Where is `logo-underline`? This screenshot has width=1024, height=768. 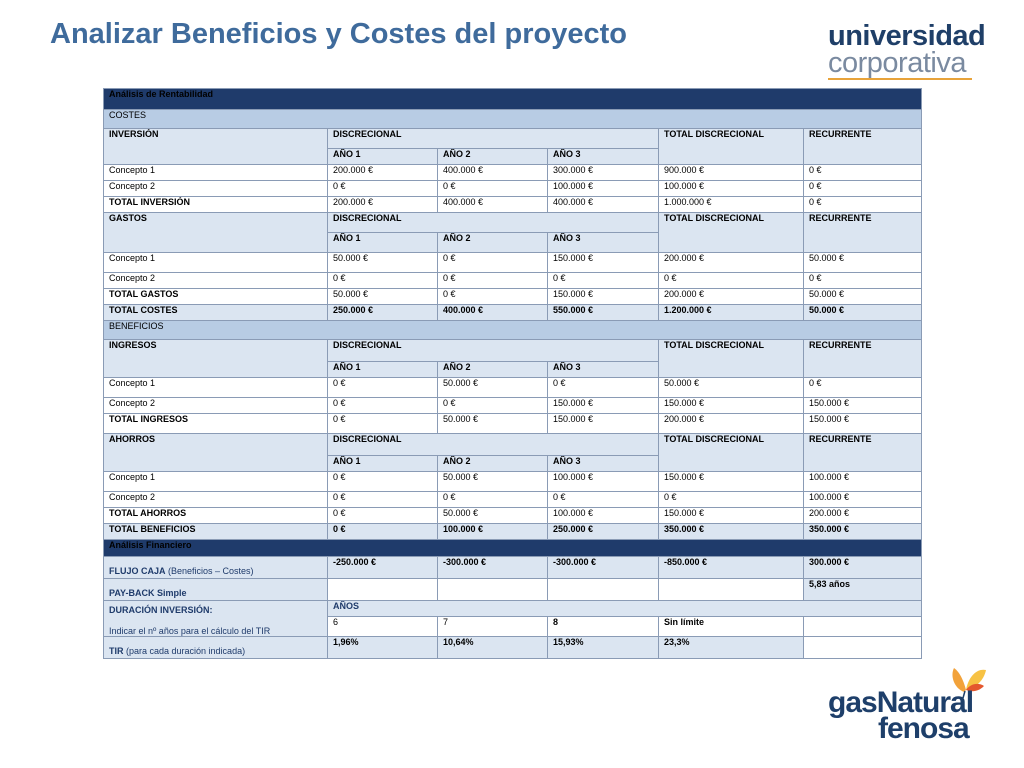
logo-underline is located at coordinates (900, 79).